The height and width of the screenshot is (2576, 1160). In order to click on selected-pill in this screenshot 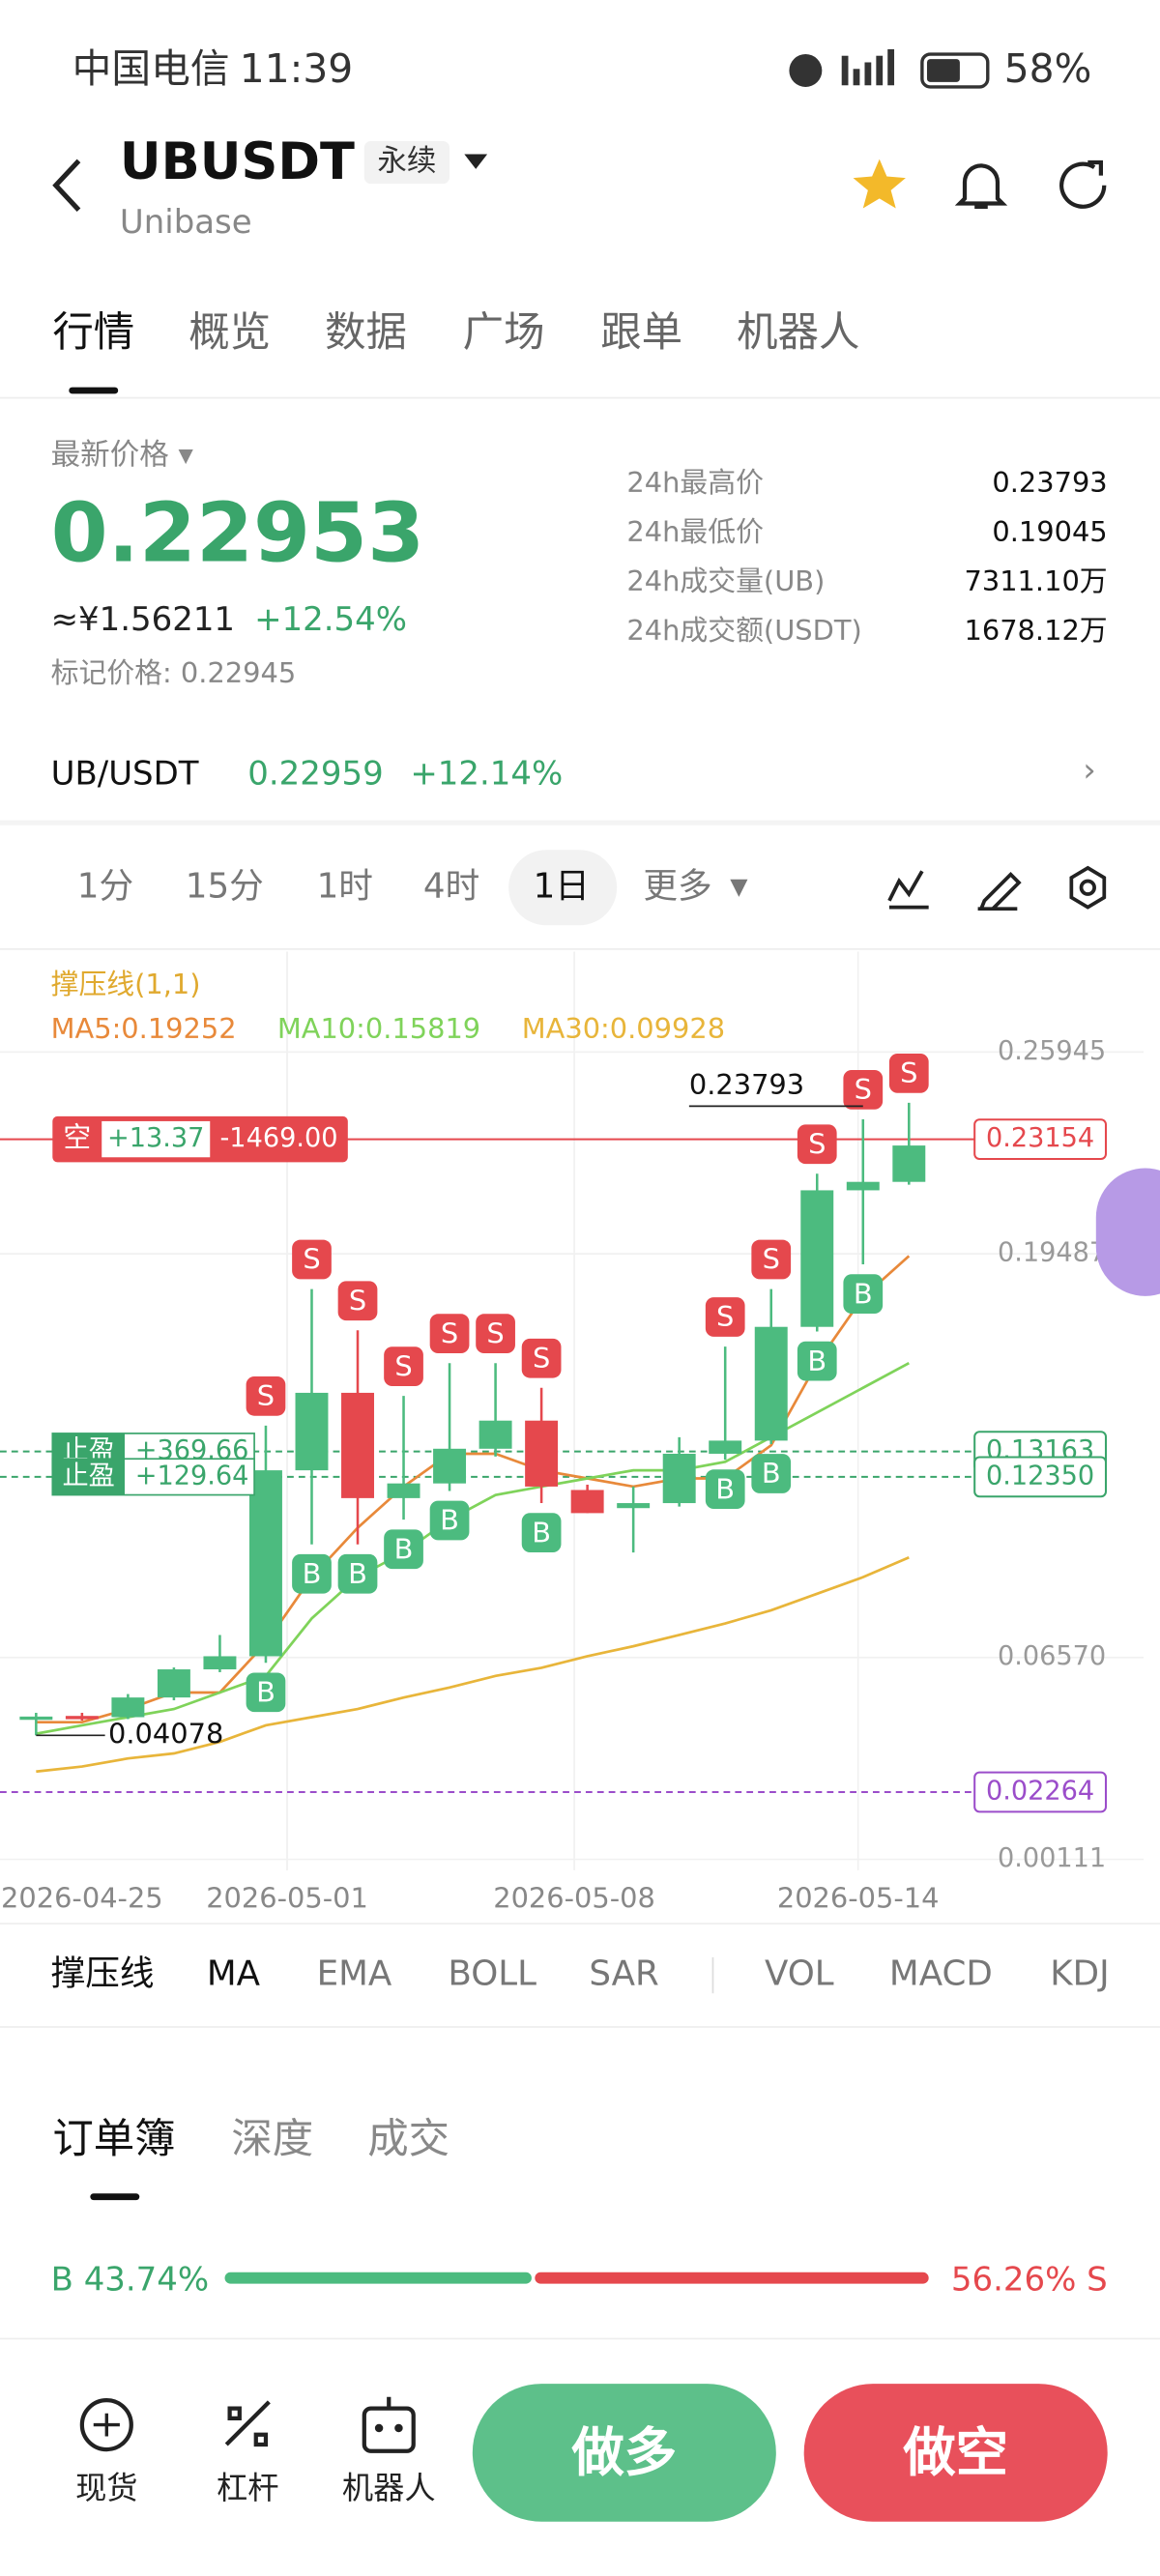, I will do `click(563, 888)`.